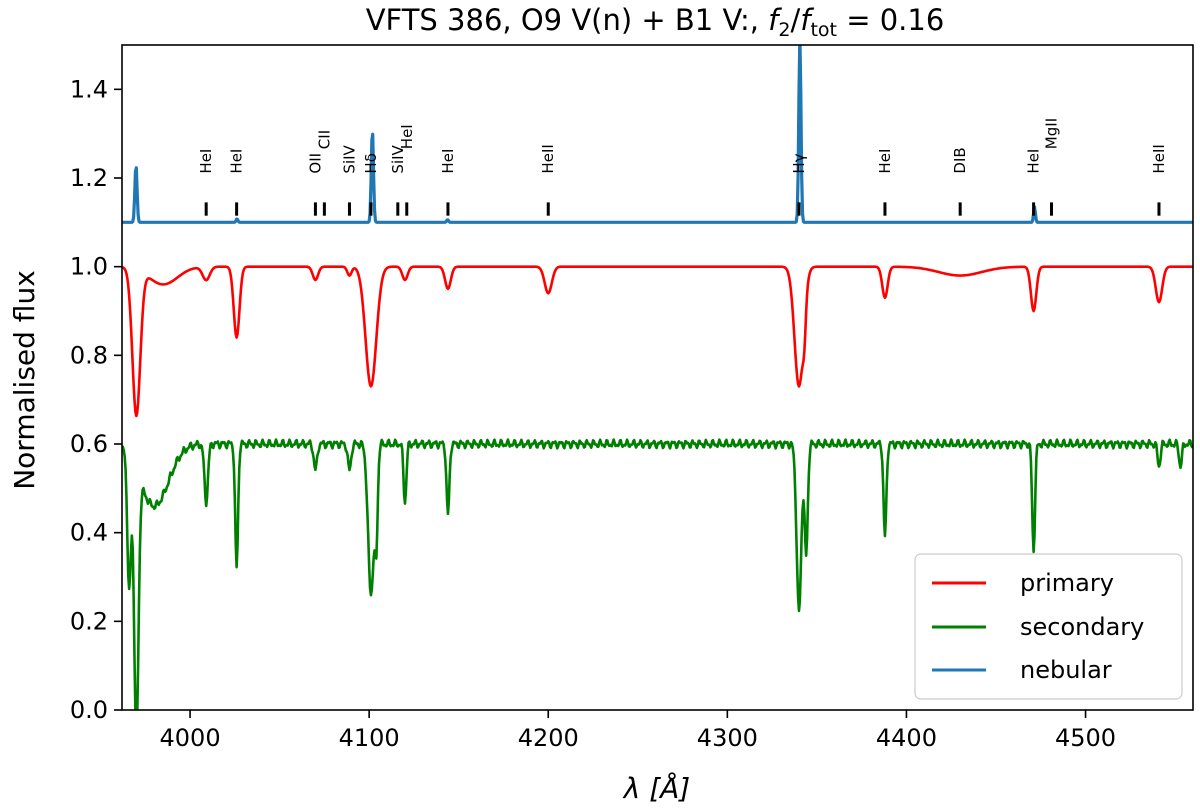 The height and width of the screenshot is (811, 1200). What do you see at coordinates (89, 444) in the screenshot?
I see `y-tick-label: 0.6` at bounding box center [89, 444].